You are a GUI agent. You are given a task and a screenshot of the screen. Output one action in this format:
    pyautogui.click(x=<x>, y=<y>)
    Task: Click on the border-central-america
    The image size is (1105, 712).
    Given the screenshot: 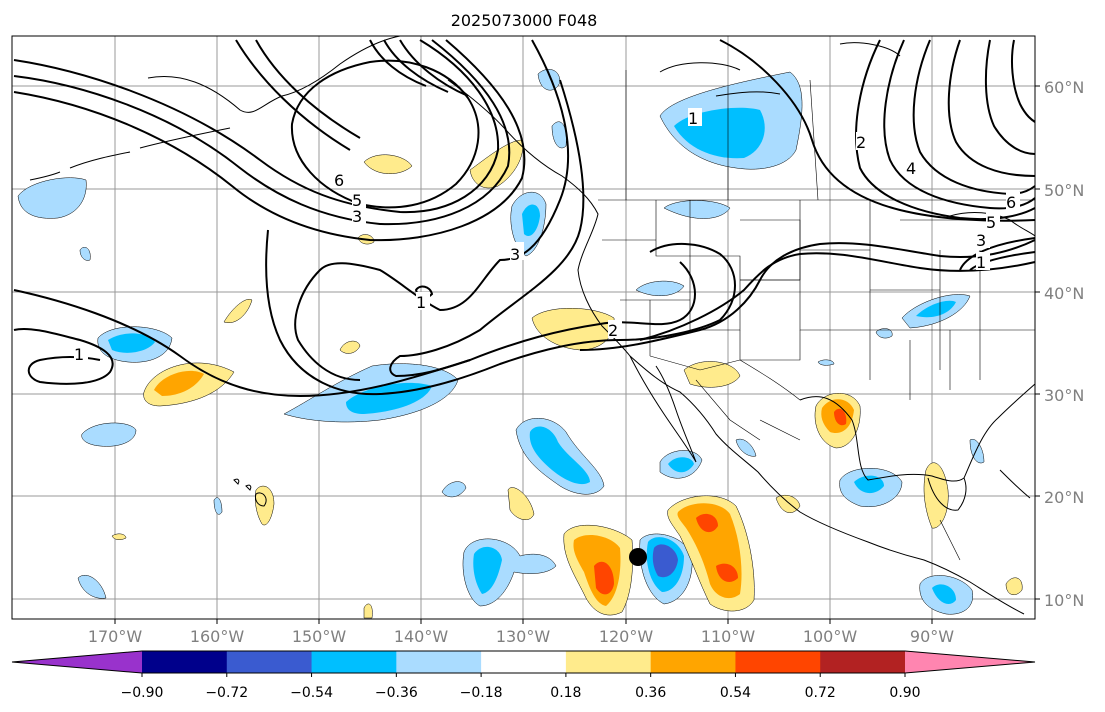 What is the action you would take?
    pyautogui.click(x=950, y=540)
    